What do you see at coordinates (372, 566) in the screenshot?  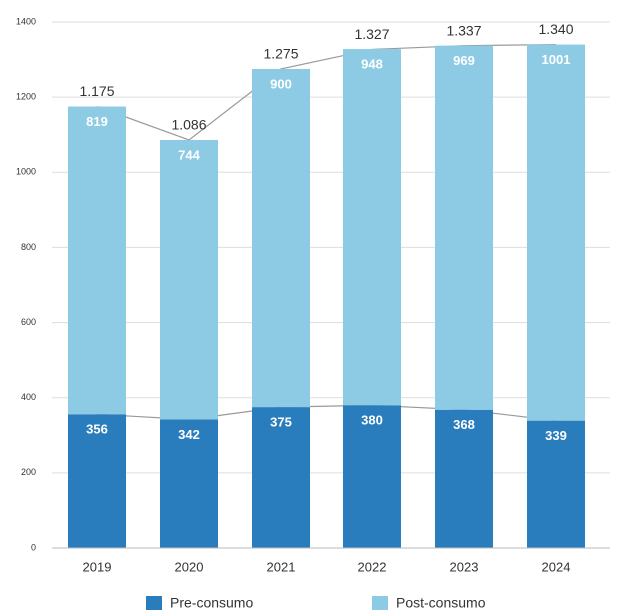 I see `x-tick-label: 2022` at bounding box center [372, 566].